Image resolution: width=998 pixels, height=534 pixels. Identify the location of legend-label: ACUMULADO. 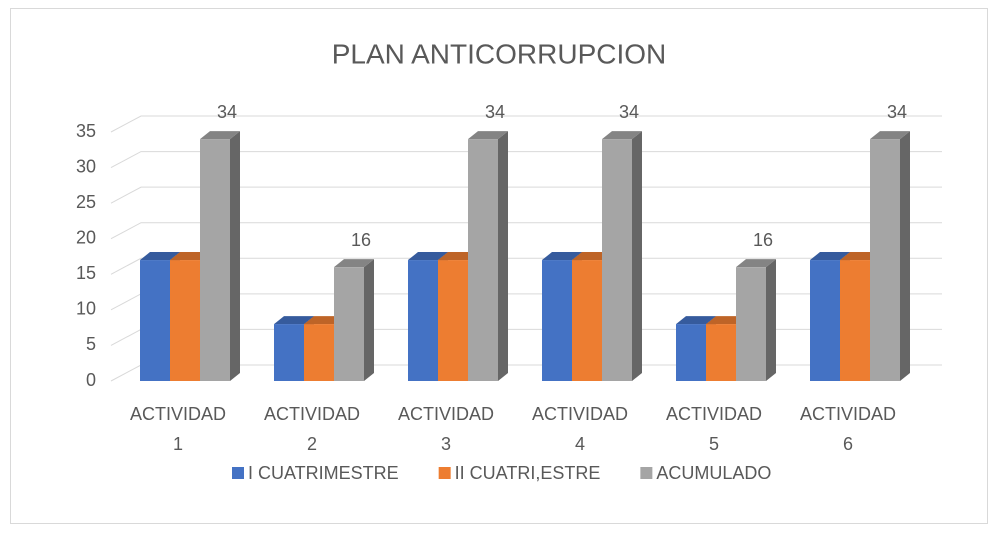
(713, 473).